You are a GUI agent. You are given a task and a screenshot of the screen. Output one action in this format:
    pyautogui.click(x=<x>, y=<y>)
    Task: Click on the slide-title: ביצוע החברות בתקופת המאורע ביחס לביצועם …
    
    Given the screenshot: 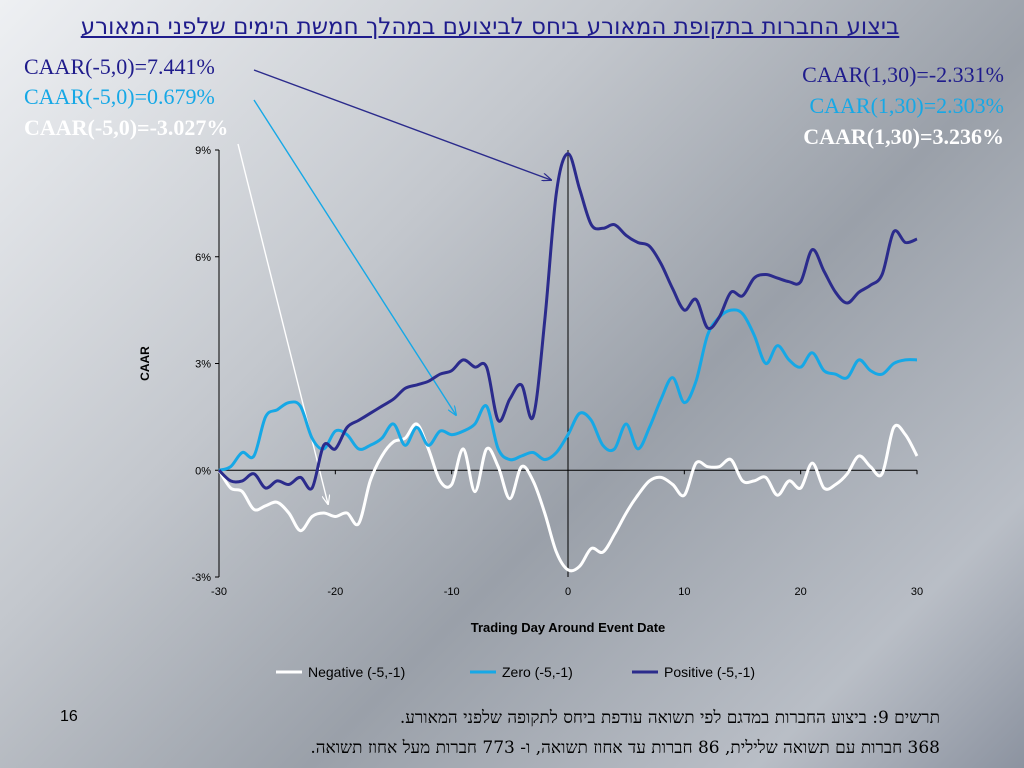 What is the action you would take?
    pyautogui.click(x=490, y=27)
    